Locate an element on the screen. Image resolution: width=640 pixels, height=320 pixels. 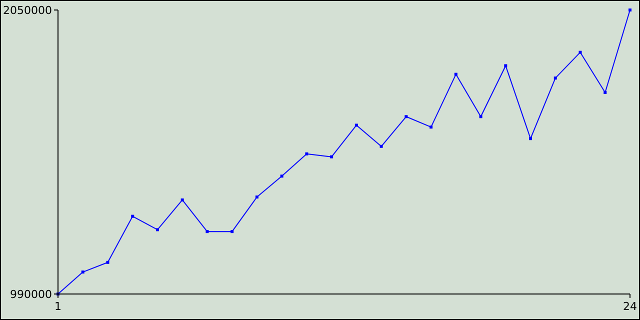
y-tick-label: 2050000 is located at coordinates (27, 10).